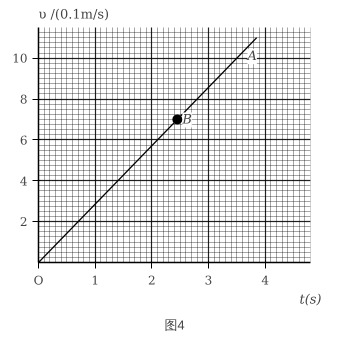 This screenshot has height=337, width=360. I want to click on x-tick-label: 2, so click(152, 281).